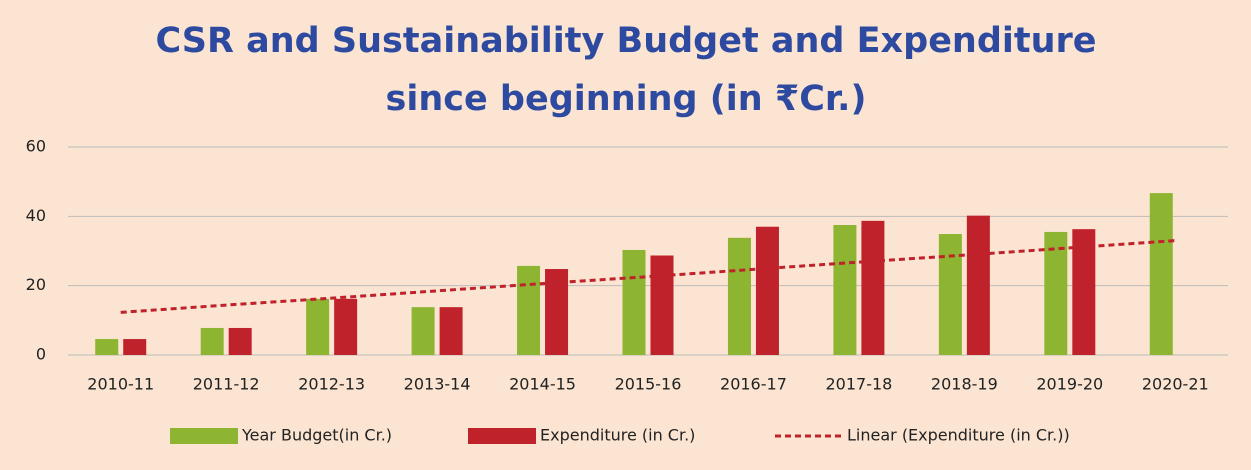 The width and height of the screenshot is (1251, 470). What do you see at coordinates (437, 384) in the screenshot?
I see `x-tick-label: 2013-14` at bounding box center [437, 384].